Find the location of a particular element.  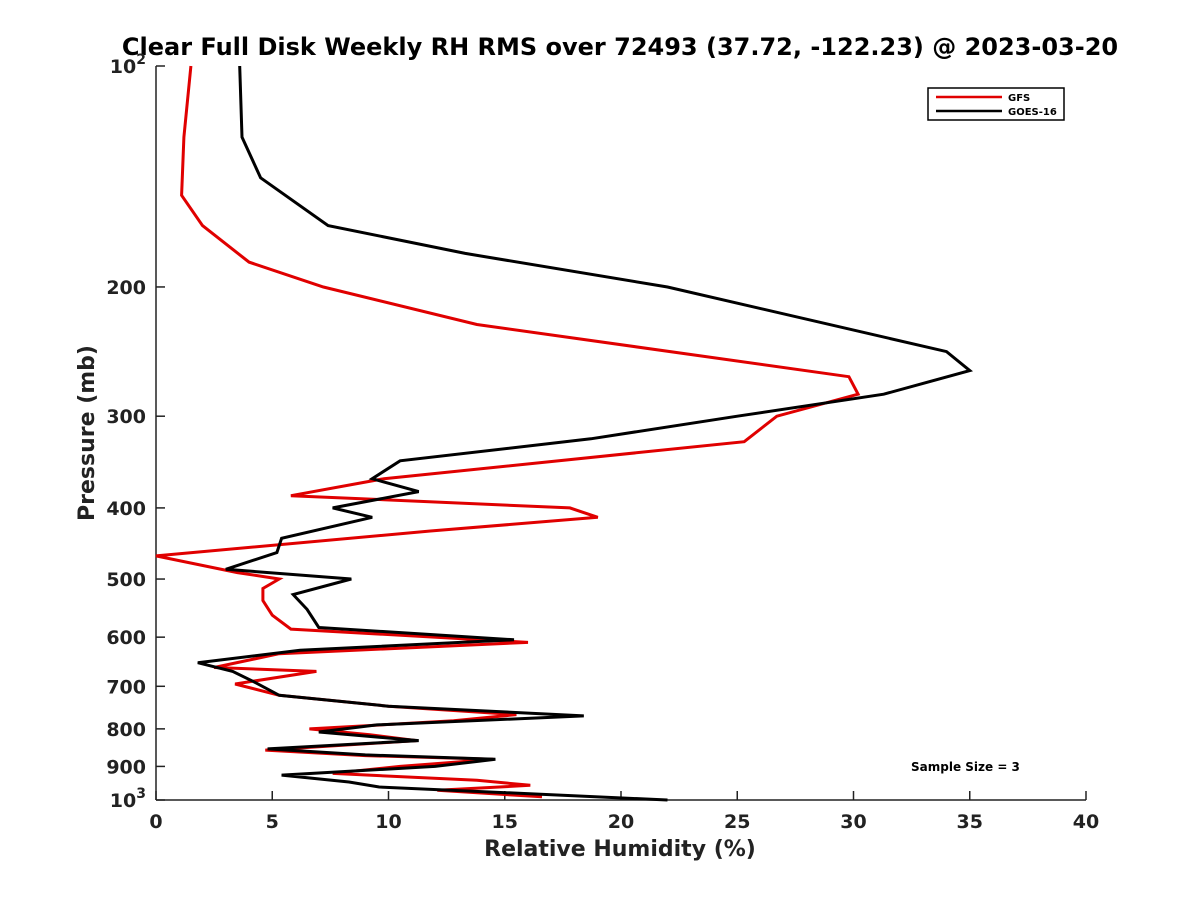

y-axis-label: Pressure (mb) is located at coordinates (87, 433).